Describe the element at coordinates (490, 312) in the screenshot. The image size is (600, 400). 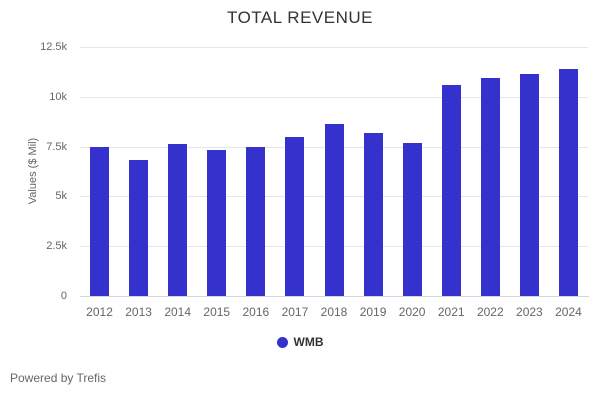
I see `x-tick-label-2022: 2022` at that location.